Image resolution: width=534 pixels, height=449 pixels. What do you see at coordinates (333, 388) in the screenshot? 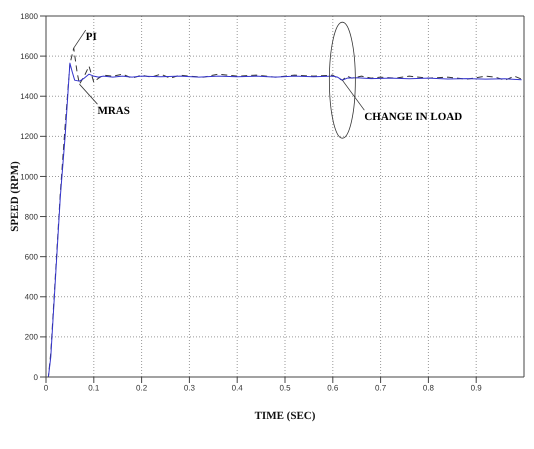
I see `x-tick-label: 0.6` at bounding box center [333, 388].